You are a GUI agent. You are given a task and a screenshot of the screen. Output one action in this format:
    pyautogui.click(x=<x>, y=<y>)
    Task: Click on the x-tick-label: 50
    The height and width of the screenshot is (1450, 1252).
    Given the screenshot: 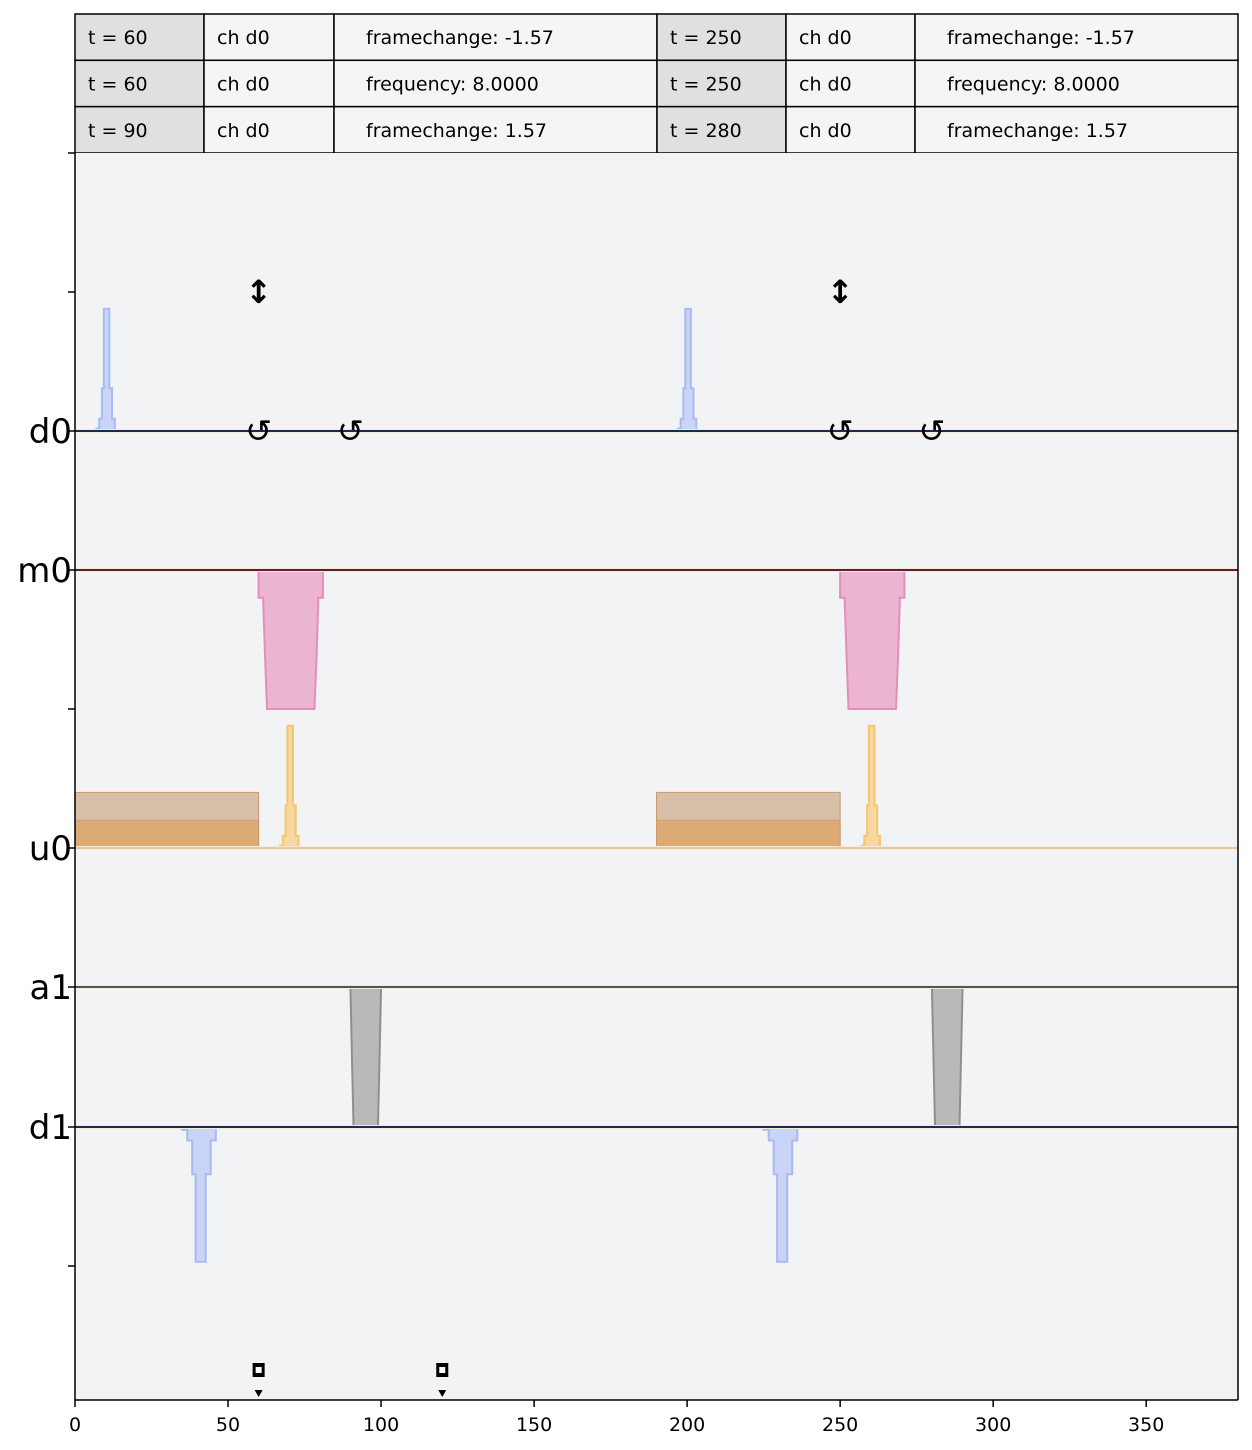 What is the action you would take?
    pyautogui.click(x=228, y=1425)
    